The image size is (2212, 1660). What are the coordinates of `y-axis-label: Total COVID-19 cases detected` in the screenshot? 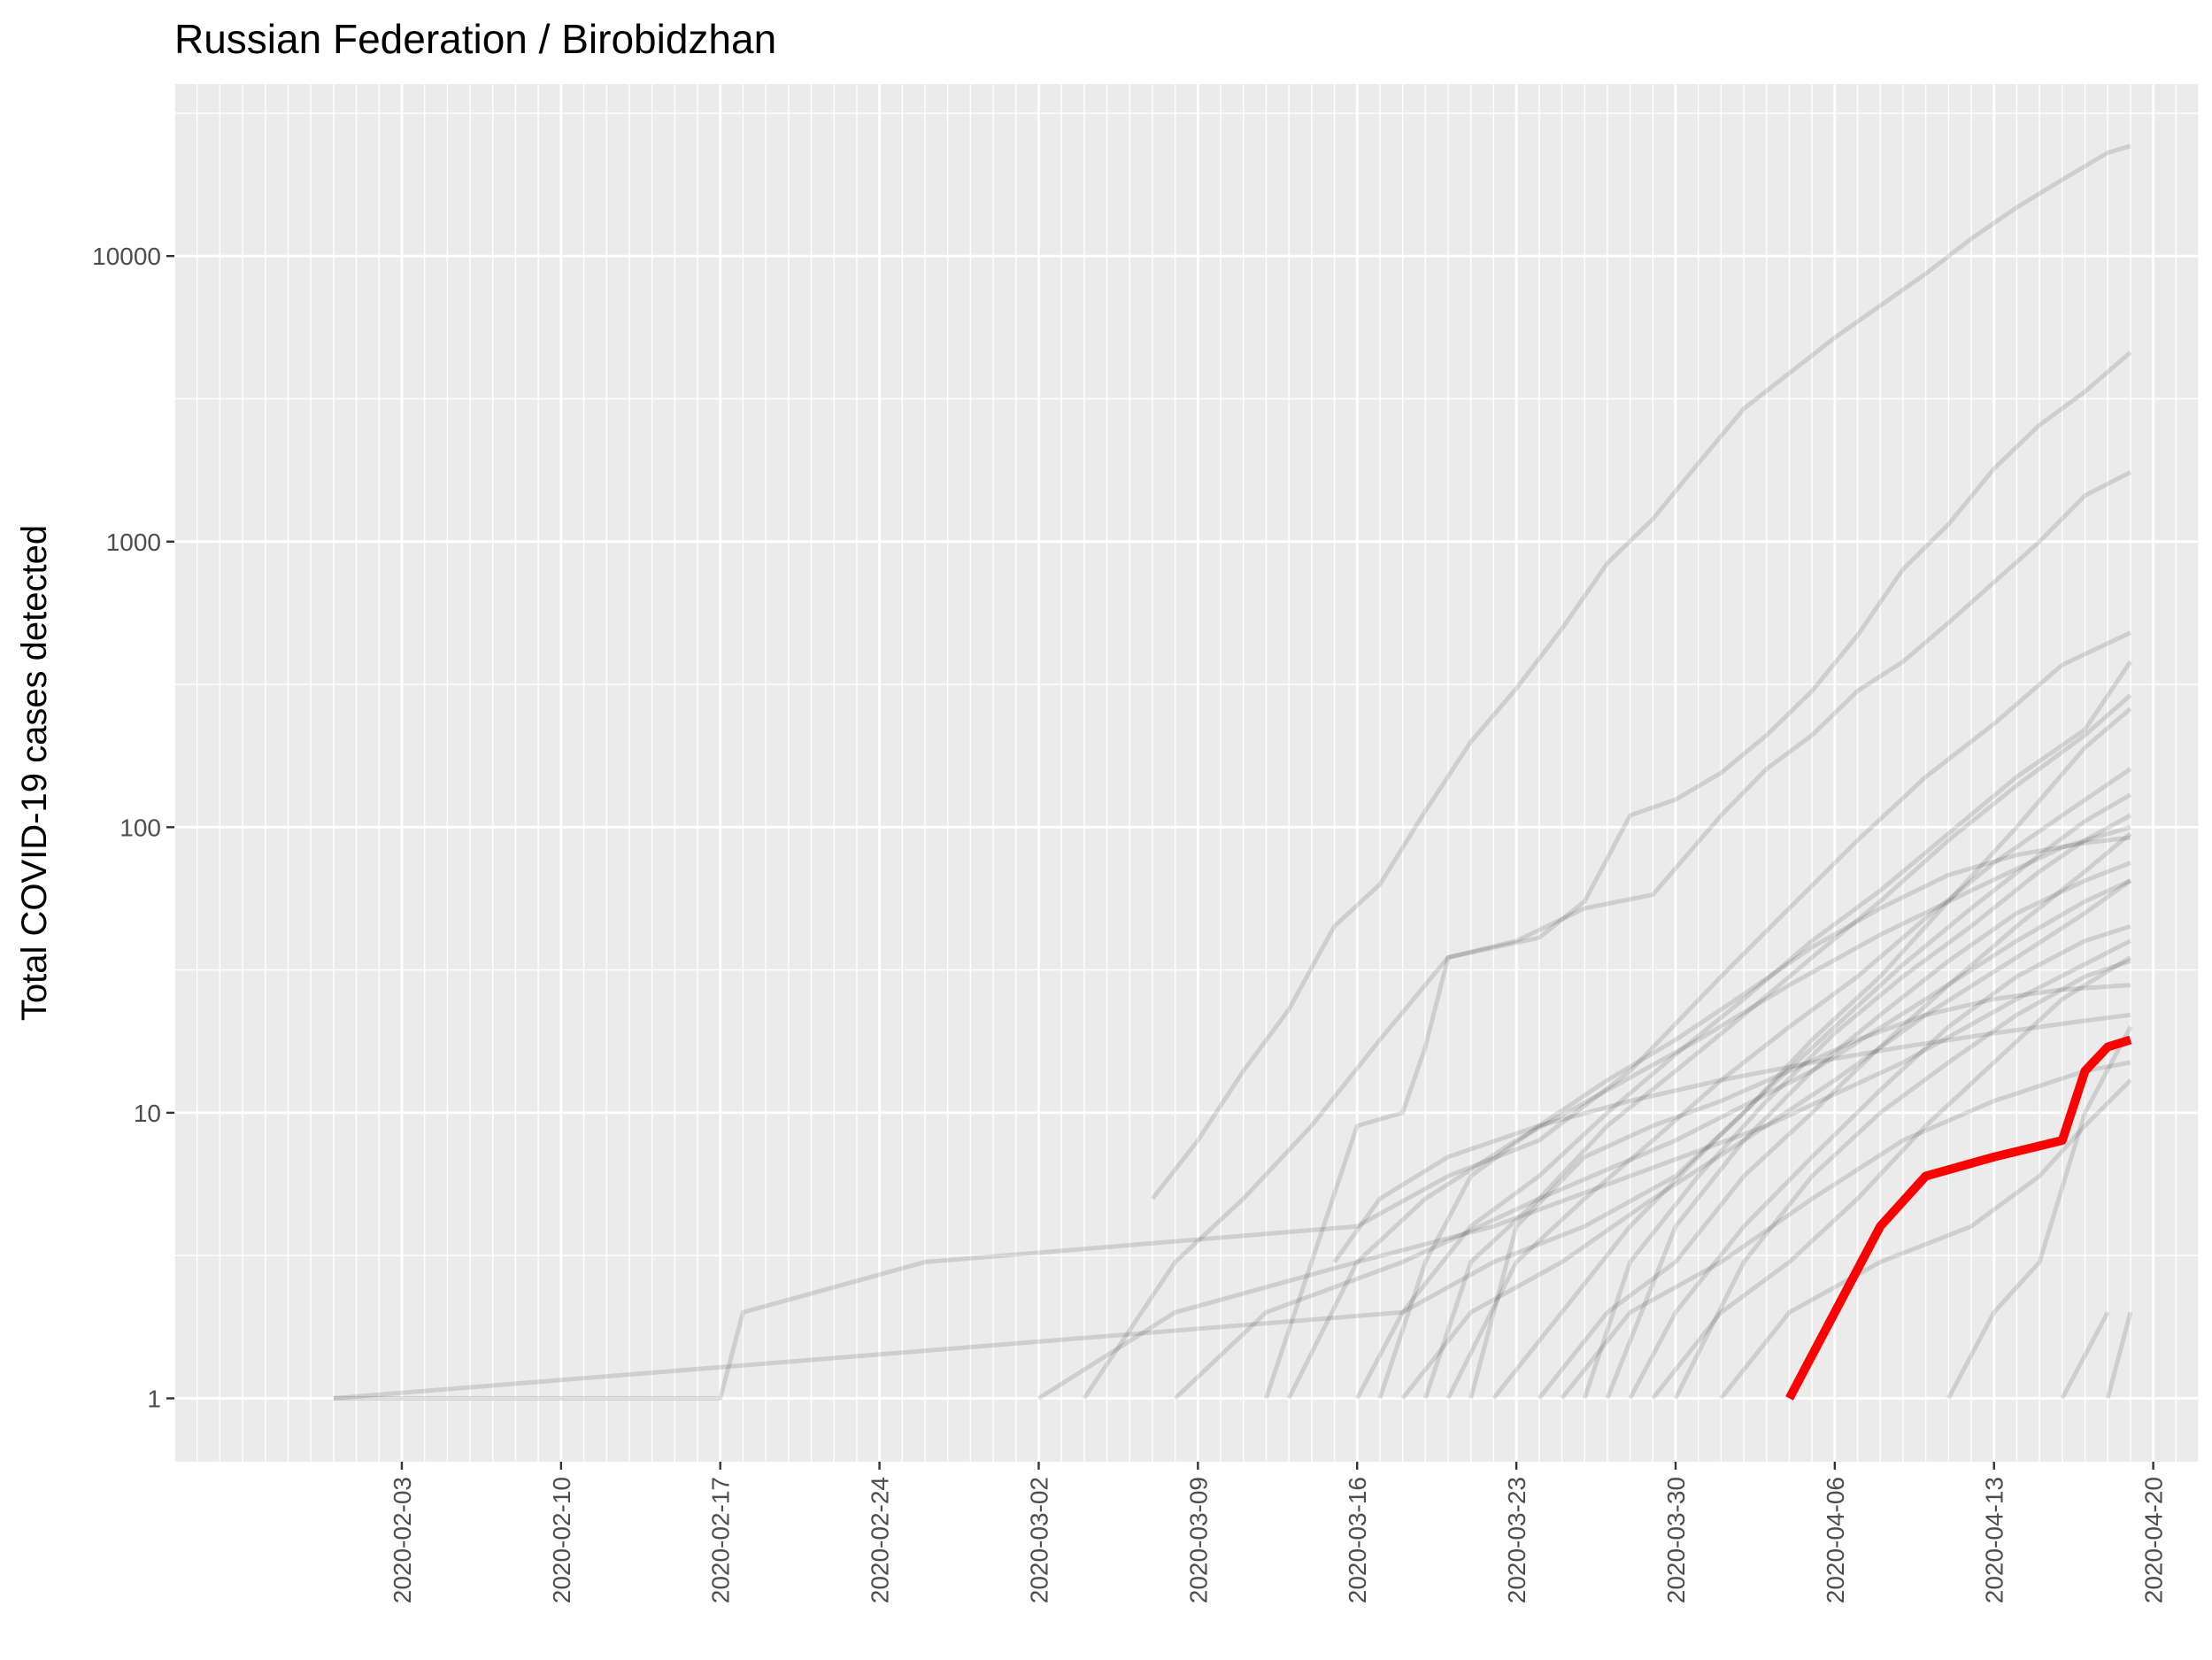 It's located at (34, 773).